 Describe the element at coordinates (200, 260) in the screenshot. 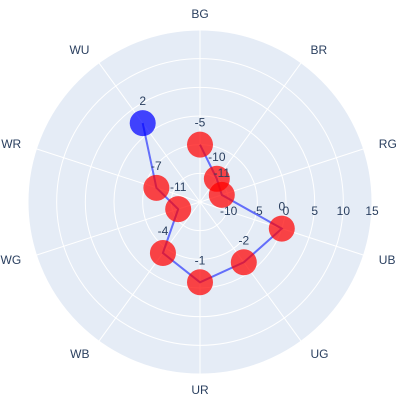

I see `data-label-ur: -1` at that location.